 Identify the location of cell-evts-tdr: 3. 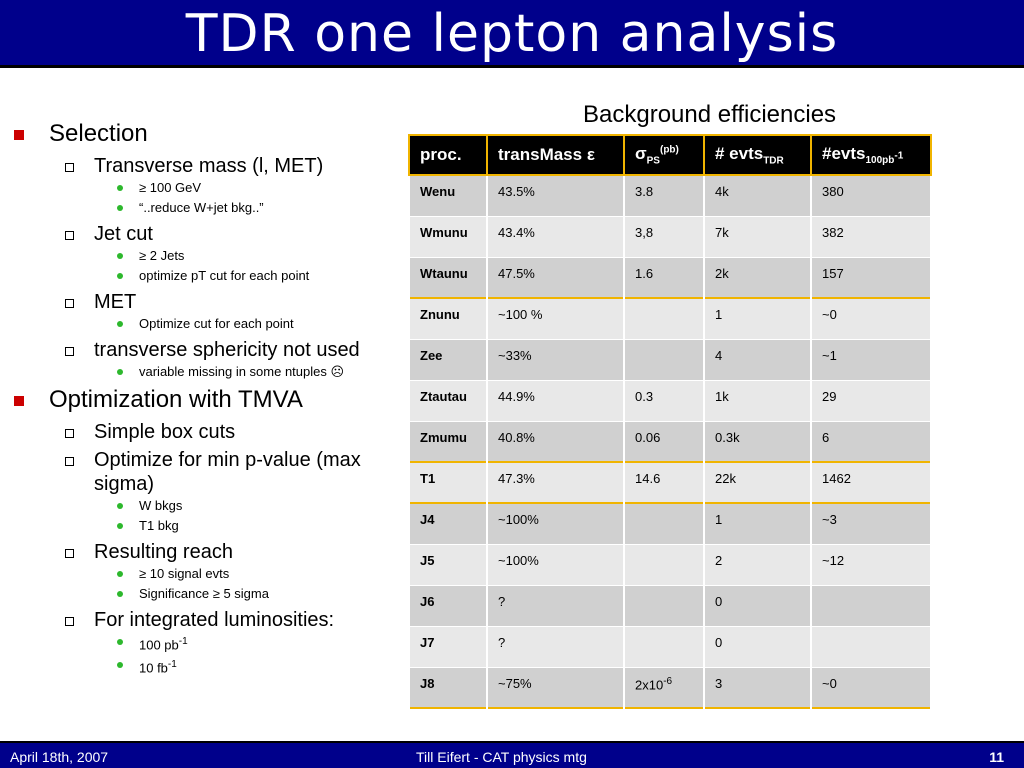
(757, 687).